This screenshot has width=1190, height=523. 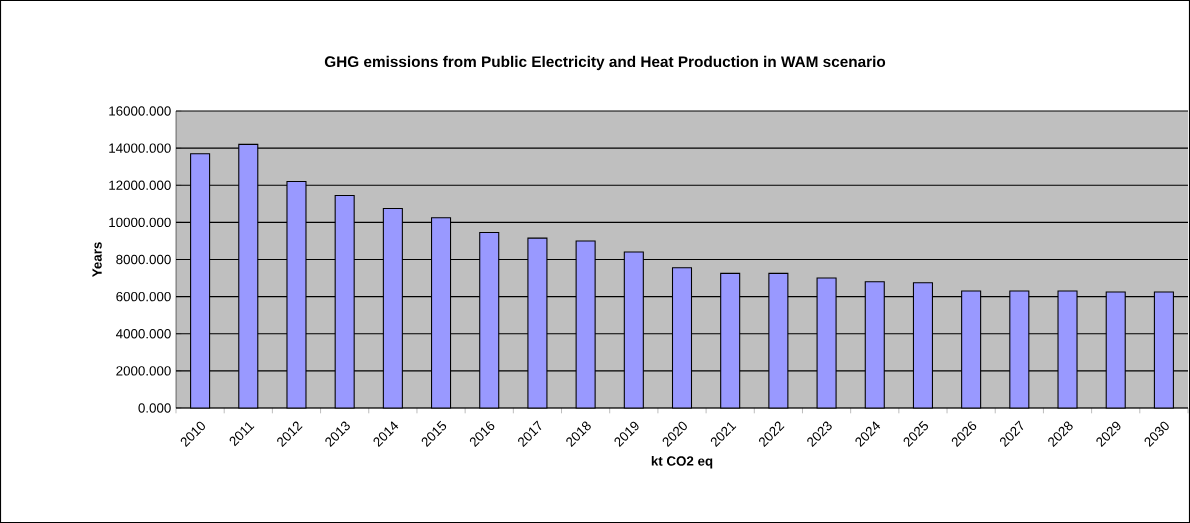 I want to click on y-tick-label: 10000.000, so click(x=140, y=222).